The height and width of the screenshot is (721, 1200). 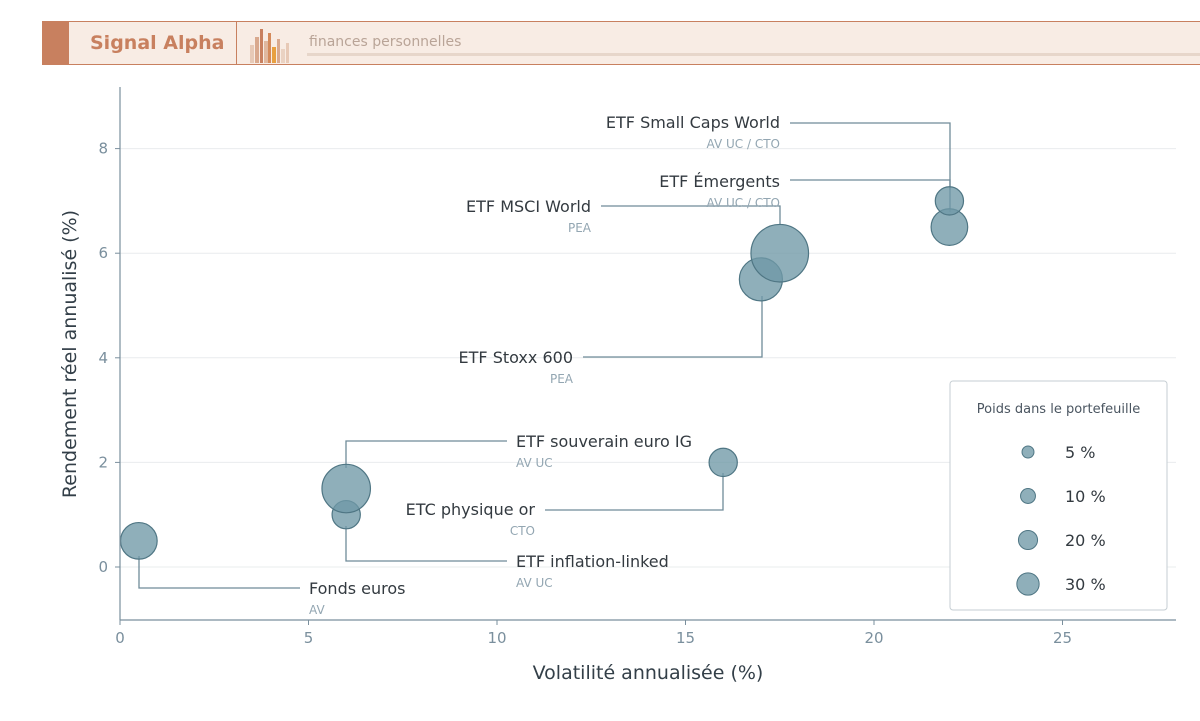 I want to click on legend-label: 20 %, so click(x=1085, y=540).